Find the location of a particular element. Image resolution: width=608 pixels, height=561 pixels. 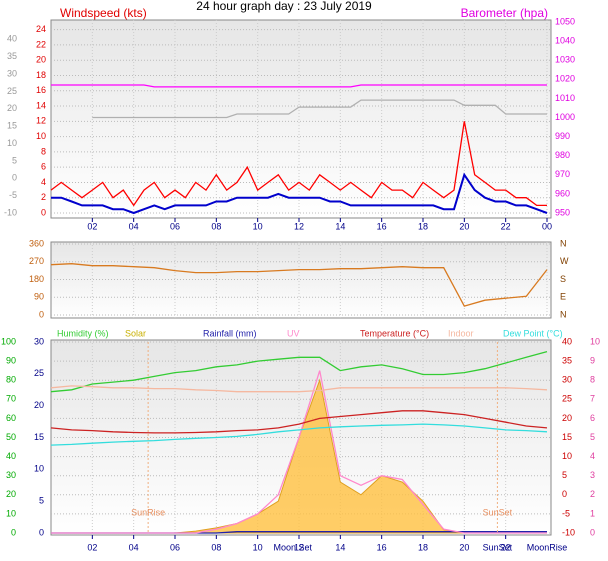

x-tick-label: 20 is located at coordinates (464, 547).